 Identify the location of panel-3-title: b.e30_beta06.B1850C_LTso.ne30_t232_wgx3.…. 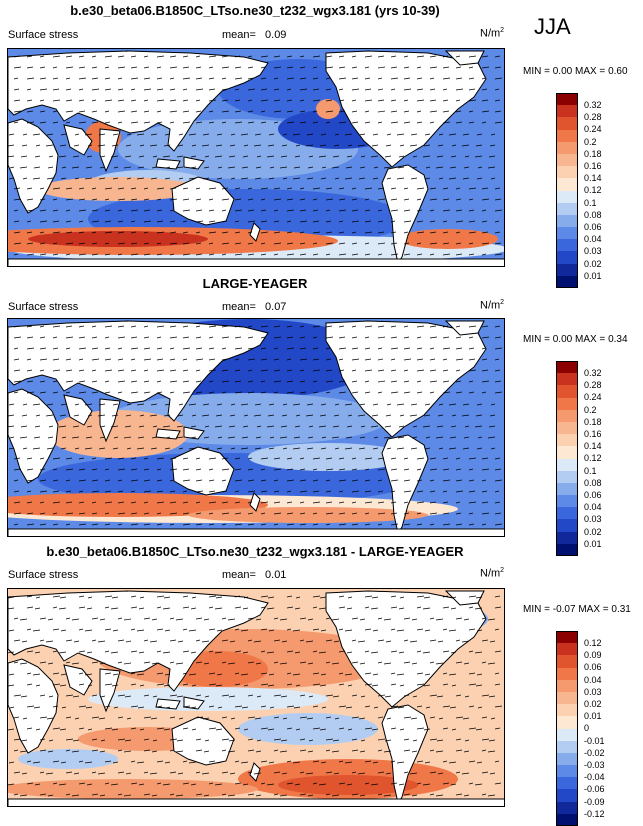
(255, 551).